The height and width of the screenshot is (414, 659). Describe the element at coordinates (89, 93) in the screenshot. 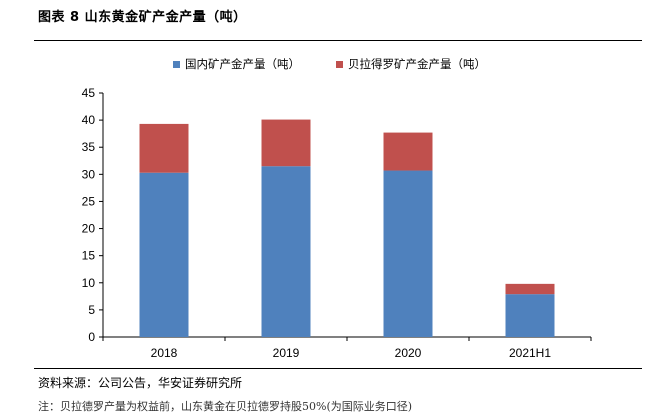

I see `y-tick-label-45: 45` at that location.